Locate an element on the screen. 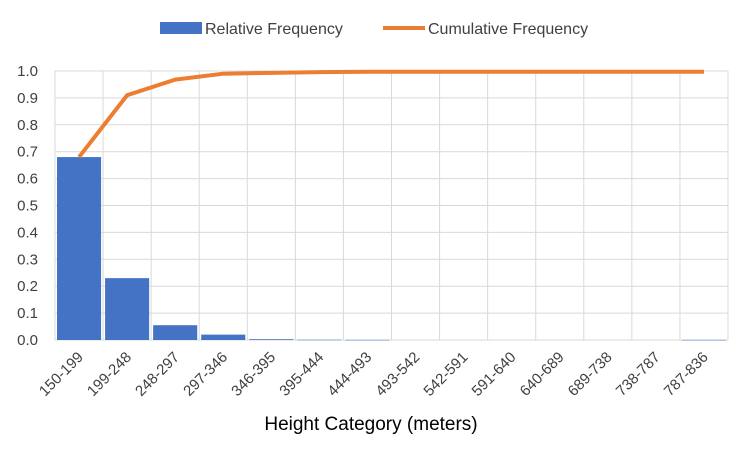 The width and height of the screenshot is (750, 449). x-tick-label: 738-787 is located at coordinates (638, 374).